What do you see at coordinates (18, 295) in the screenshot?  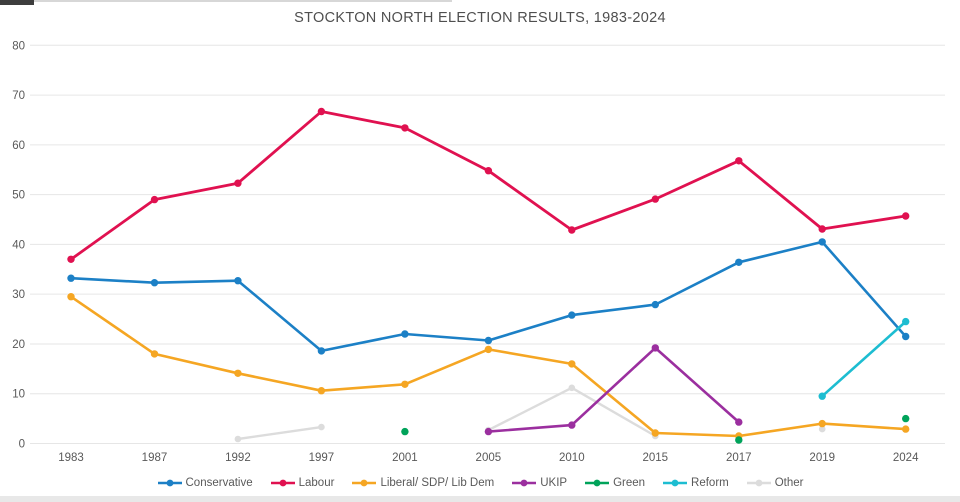 I see `y-tick-30: 30` at bounding box center [18, 295].